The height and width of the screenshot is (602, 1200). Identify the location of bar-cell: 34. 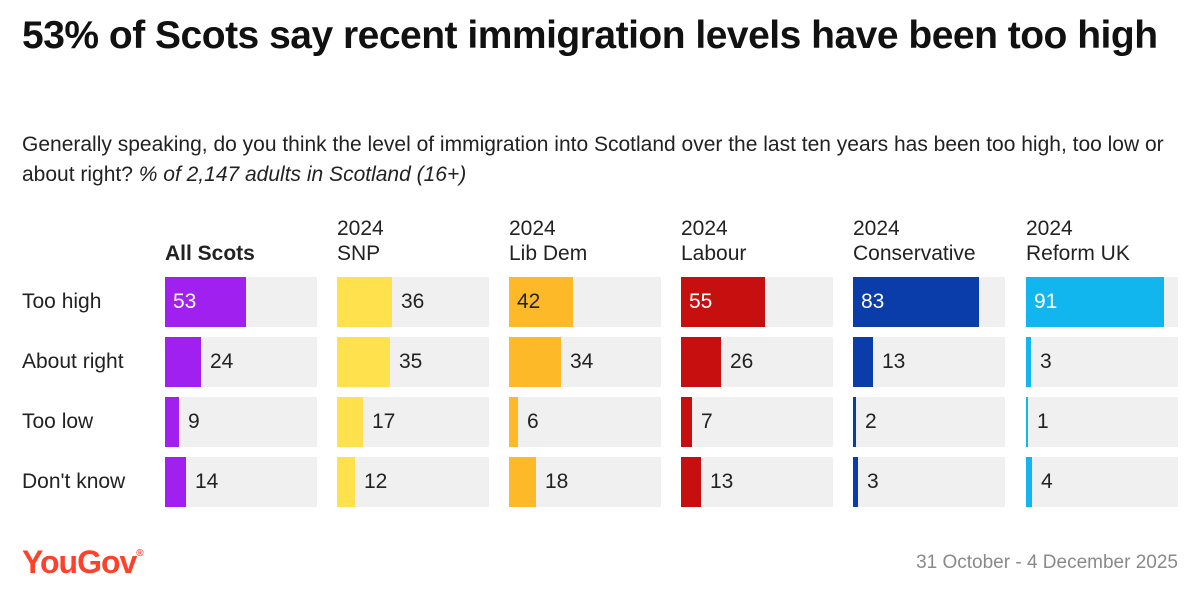
(585, 362).